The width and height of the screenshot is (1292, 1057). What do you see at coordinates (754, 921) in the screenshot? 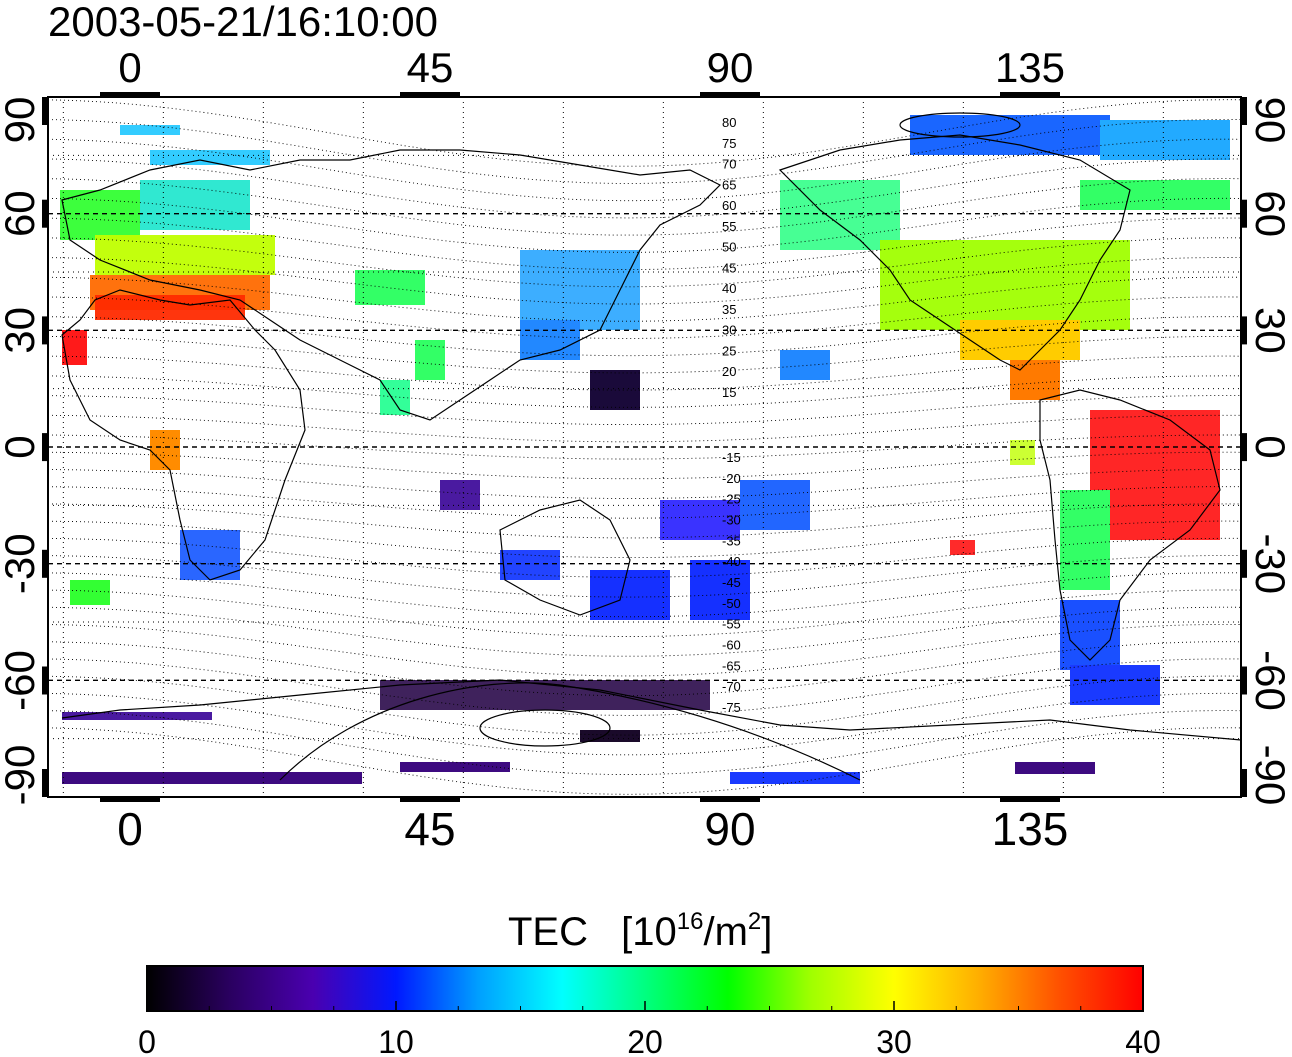
I see `colorbar-unit-exp2: 2` at bounding box center [754, 921].